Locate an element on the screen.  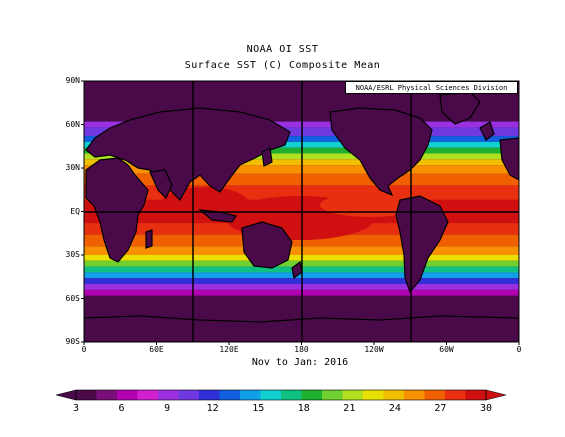
colorbar-label: 15 is located at coordinates (258, 408).